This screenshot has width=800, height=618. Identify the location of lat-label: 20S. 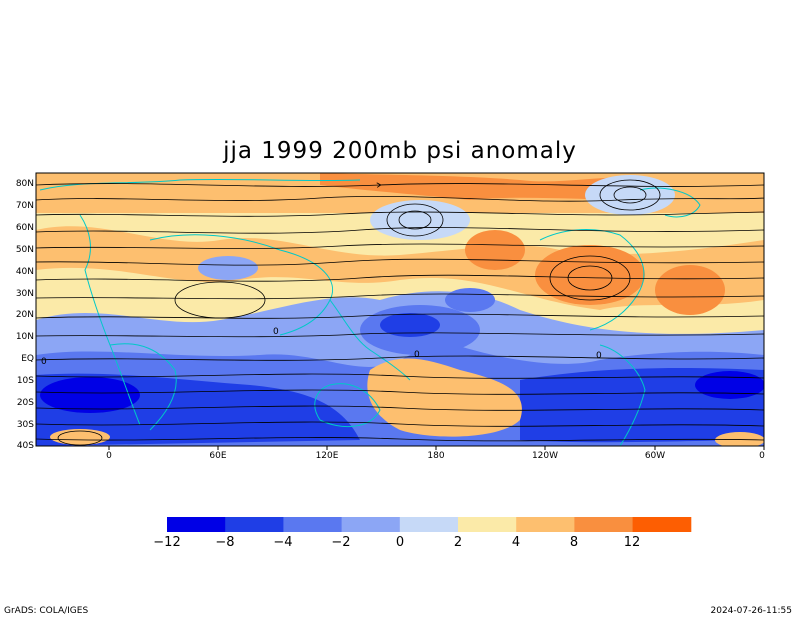
(25, 403).